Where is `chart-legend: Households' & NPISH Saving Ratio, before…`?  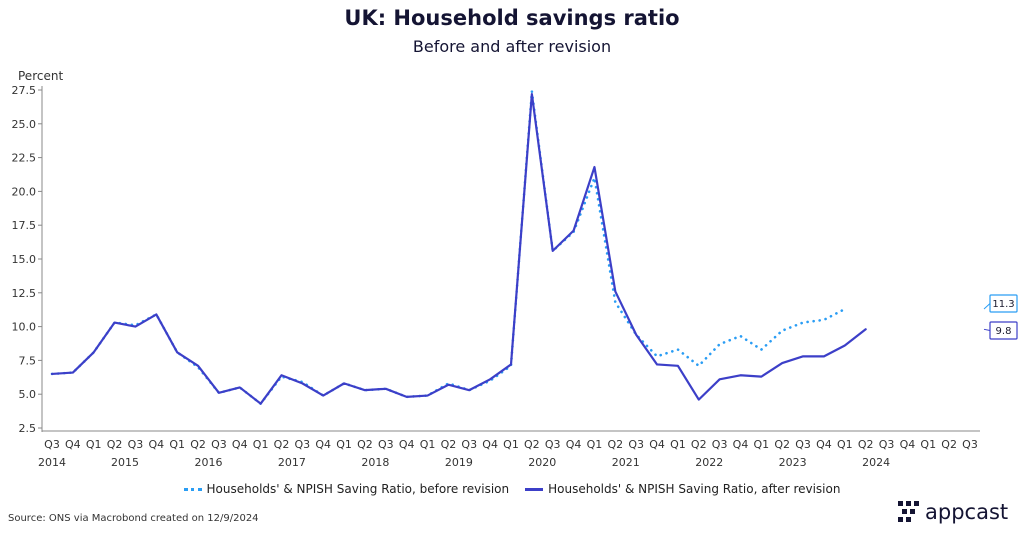
chart-legend: Households' & NPISH Saving Ratio, before… is located at coordinates (512, 489).